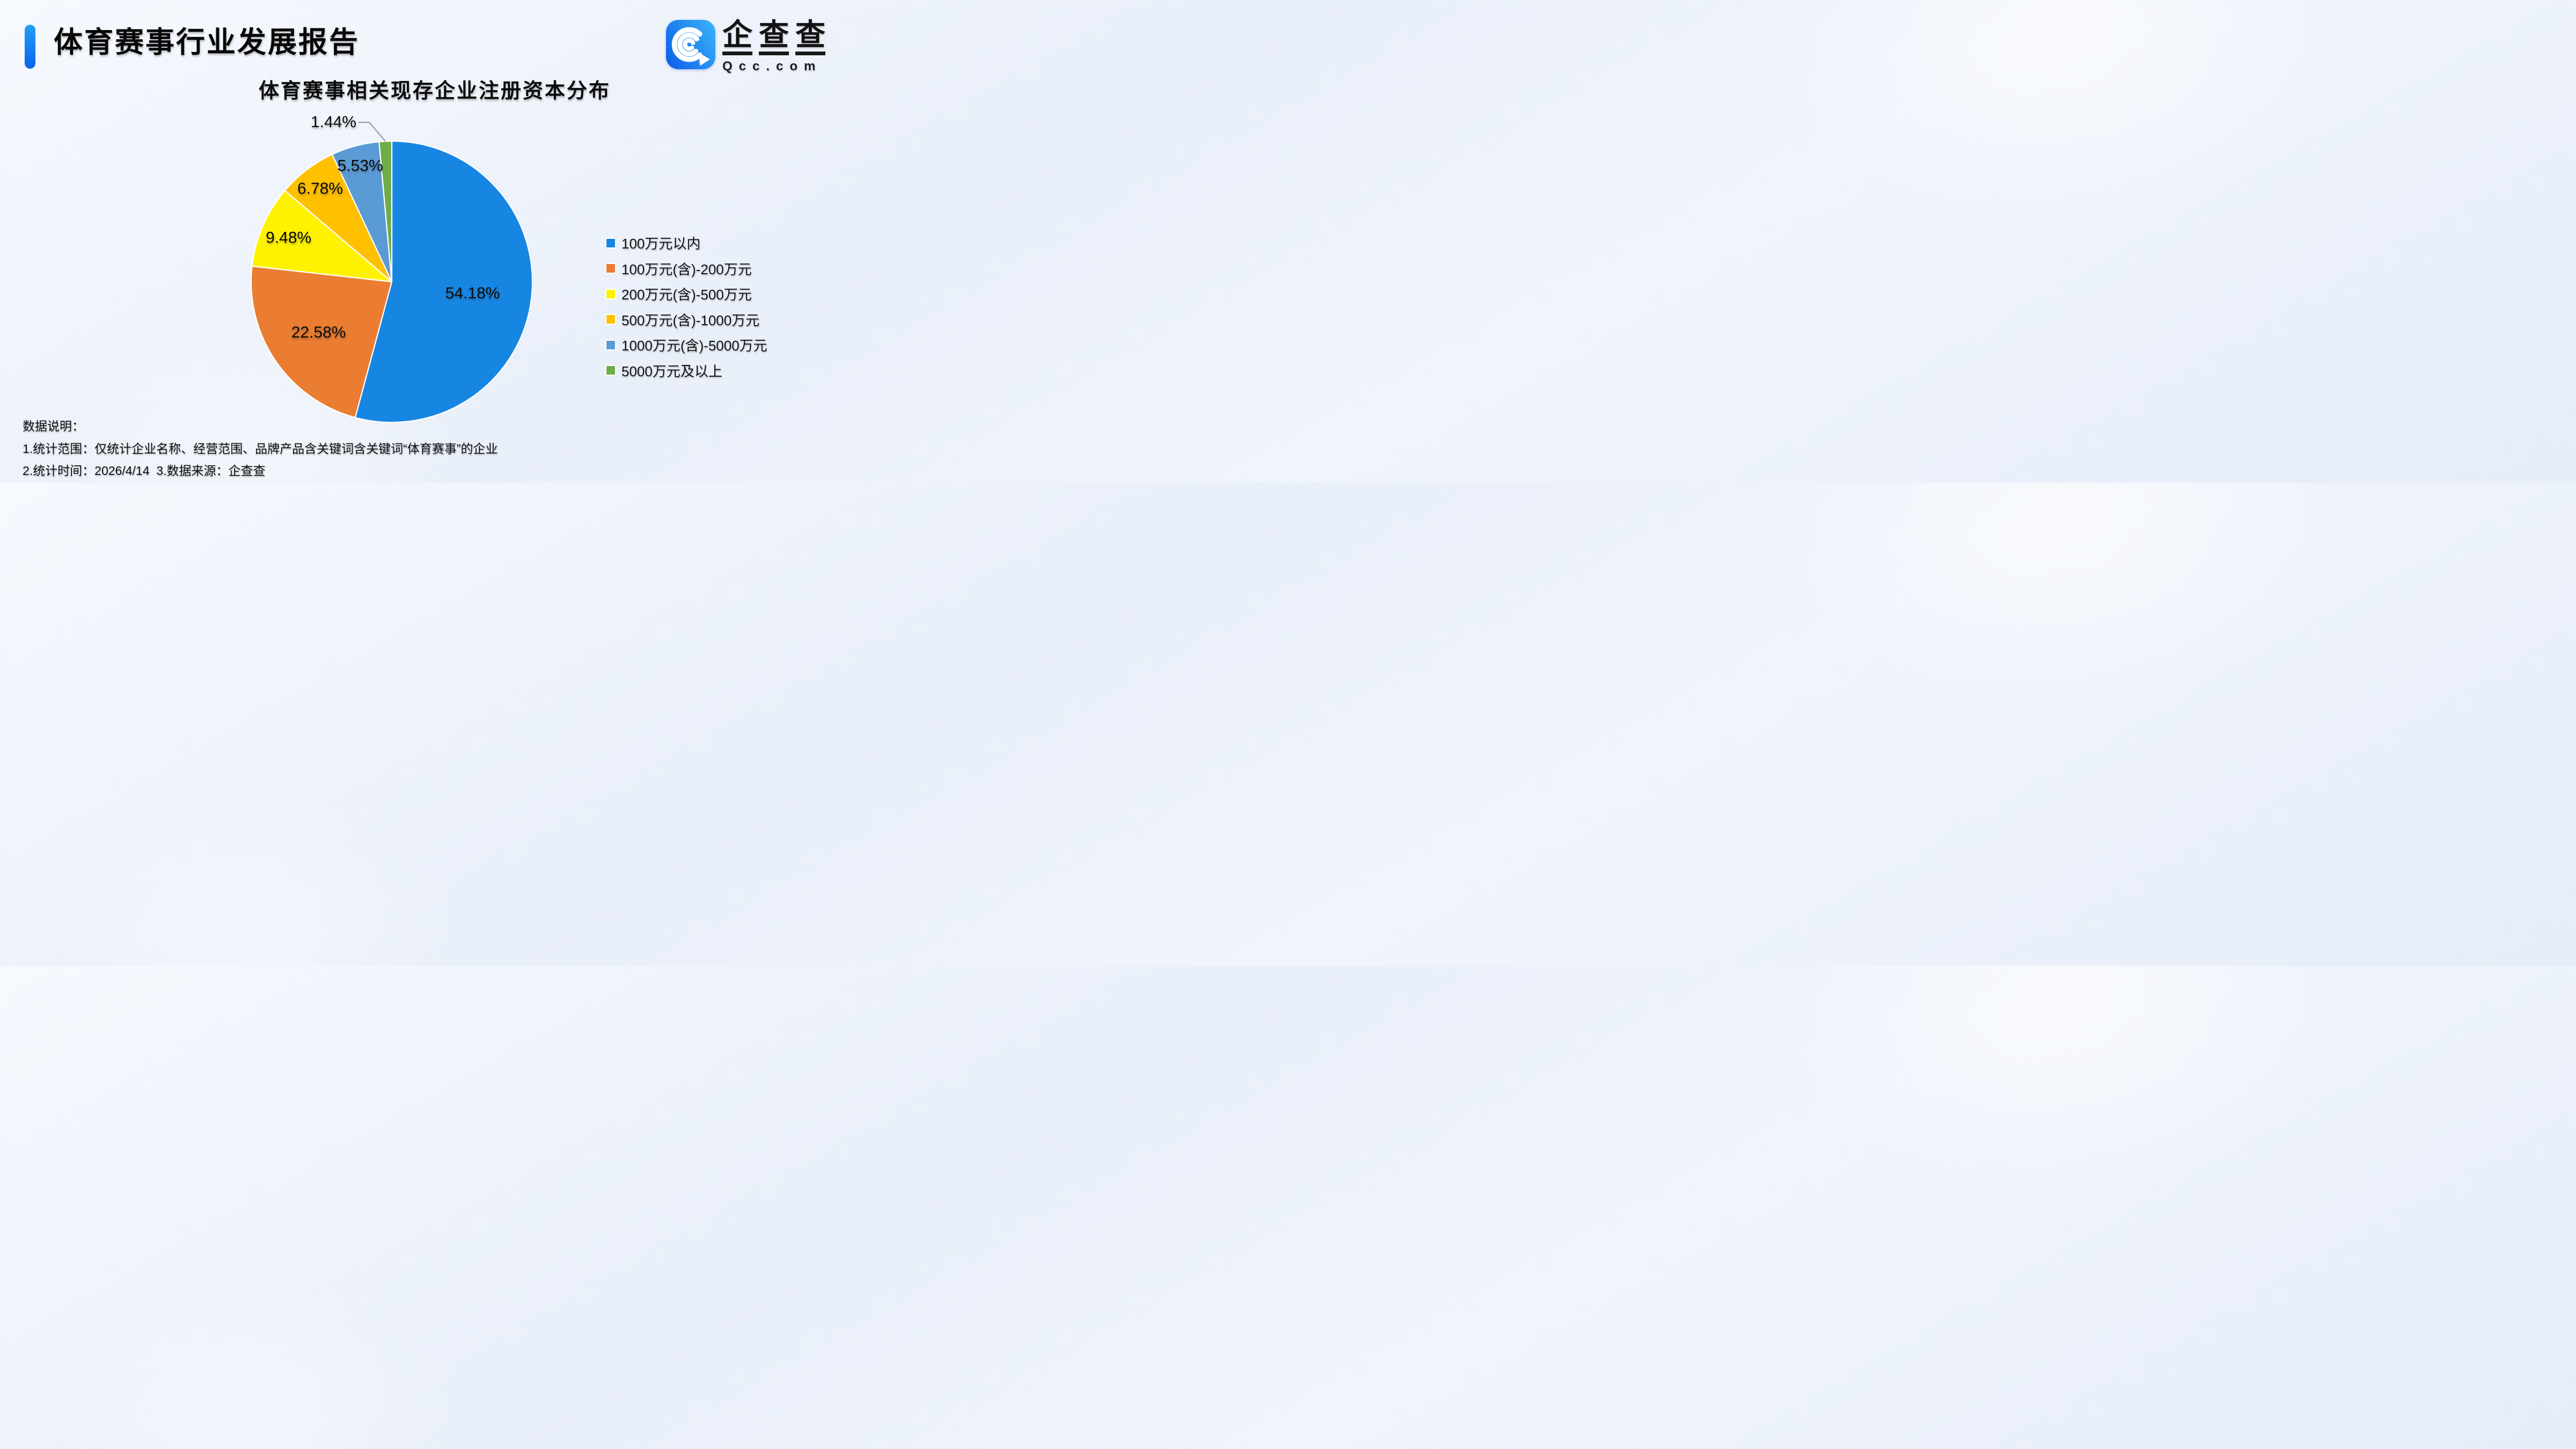 This screenshot has width=2576, height=1449. What do you see at coordinates (144, 471) in the screenshot?
I see `footer-line2: 2.统计时间：2026/4/14 3.数据来源：企查查` at bounding box center [144, 471].